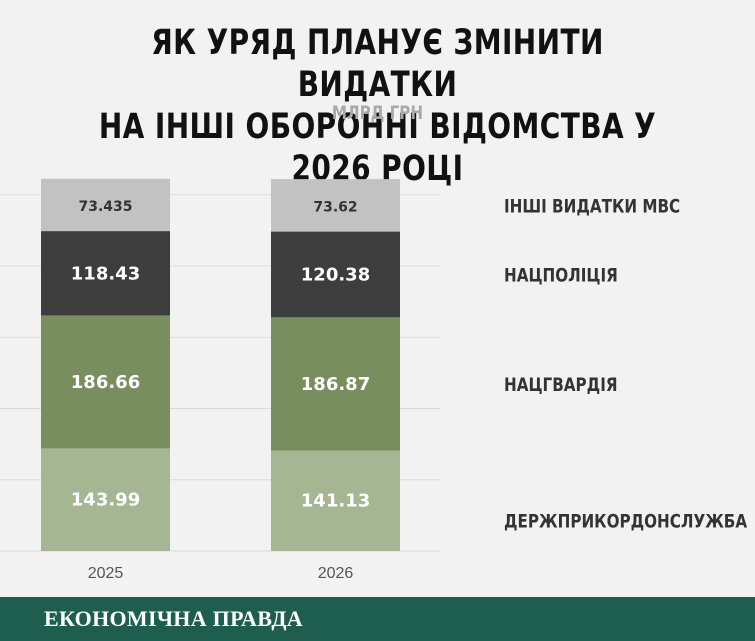  I want to click on data-label: 143.99, so click(105, 500).